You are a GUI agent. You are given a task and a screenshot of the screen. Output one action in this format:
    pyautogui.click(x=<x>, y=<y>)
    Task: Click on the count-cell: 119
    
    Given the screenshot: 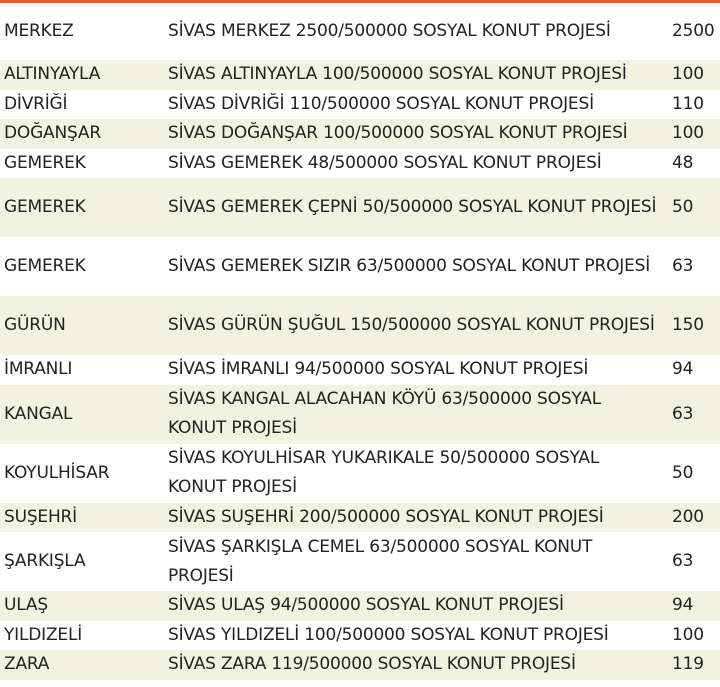 What is the action you would take?
    pyautogui.click(x=694, y=665)
    